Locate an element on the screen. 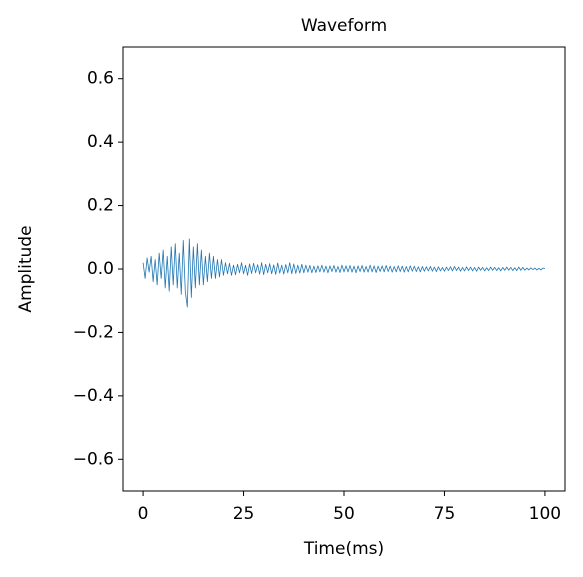 The height and width of the screenshot is (577, 583). x-tick-label: 75 is located at coordinates (445, 514).